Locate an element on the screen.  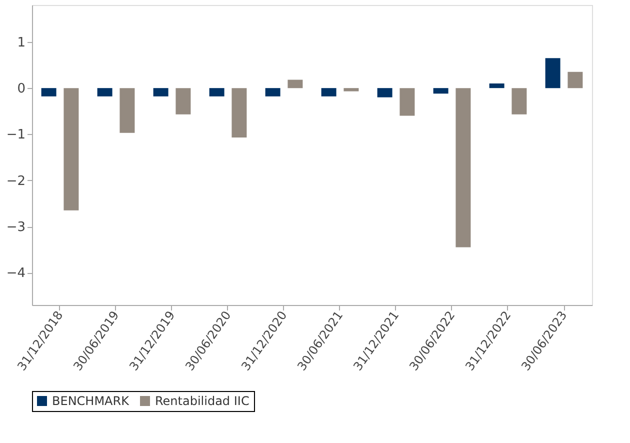
y-tick-label: 0 is located at coordinates (21, 89).